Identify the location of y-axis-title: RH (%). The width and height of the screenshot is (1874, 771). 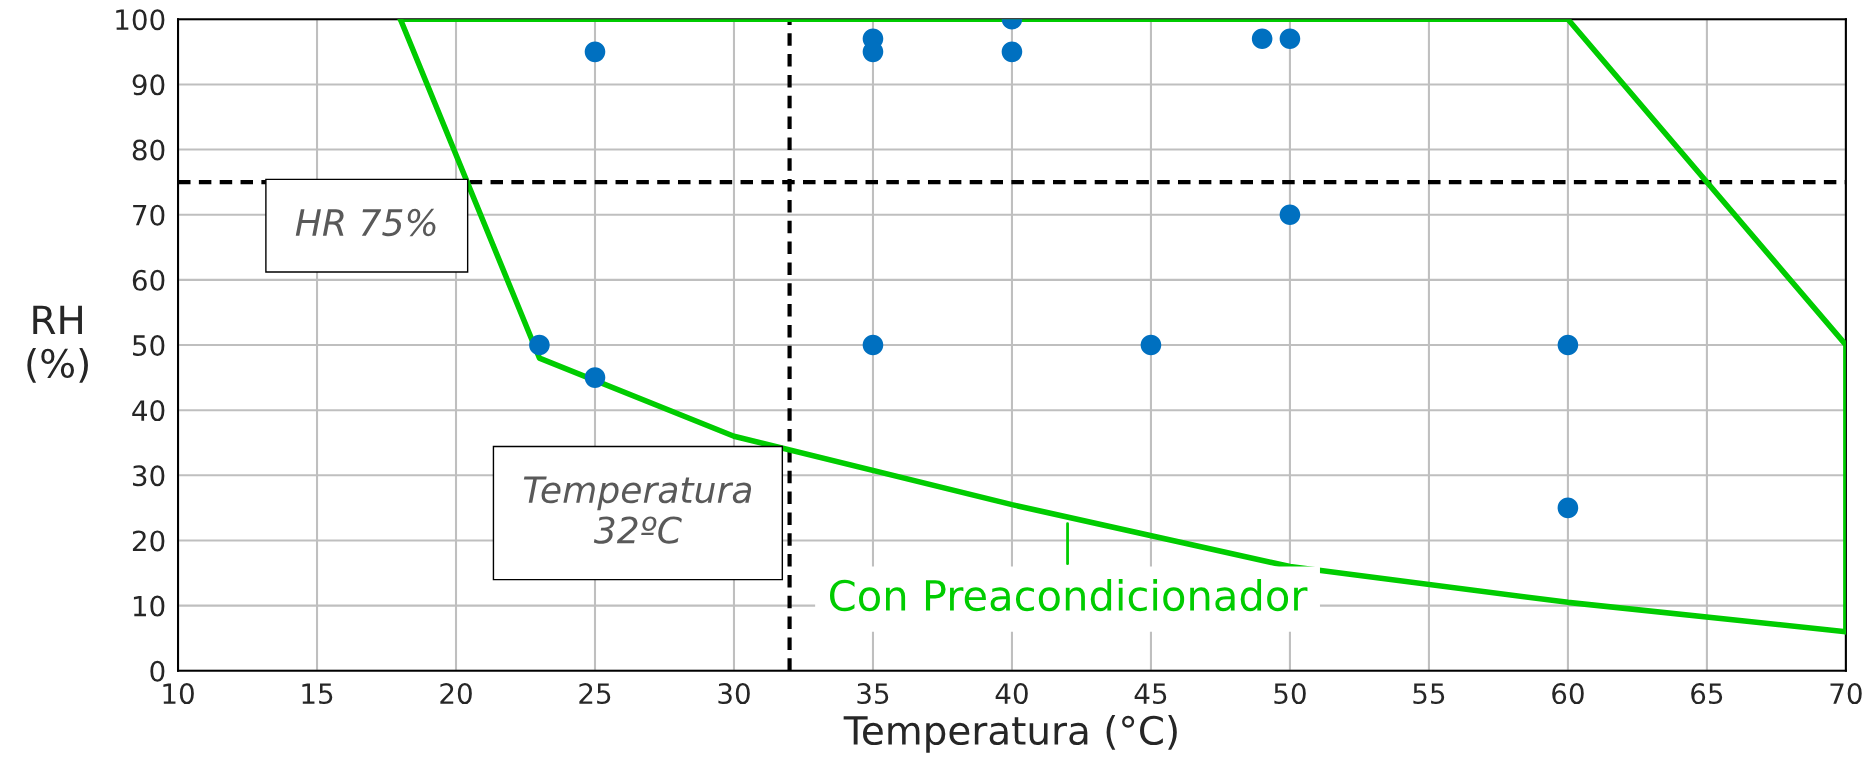
(57, 344).